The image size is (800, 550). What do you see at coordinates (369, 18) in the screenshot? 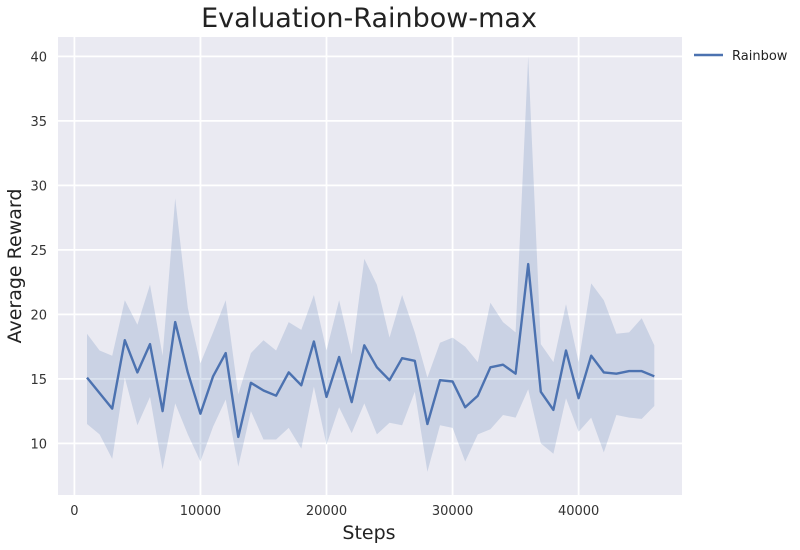
I see `chart-title: Evaluation-Rainbow-max` at bounding box center [369, 18].